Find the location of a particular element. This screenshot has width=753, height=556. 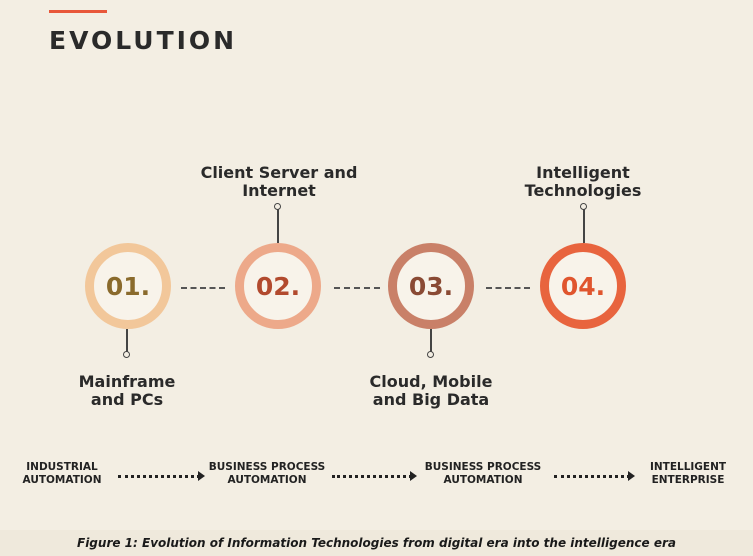

stage-3-label-line2: and Big Data is located at coordinates (431, 399).